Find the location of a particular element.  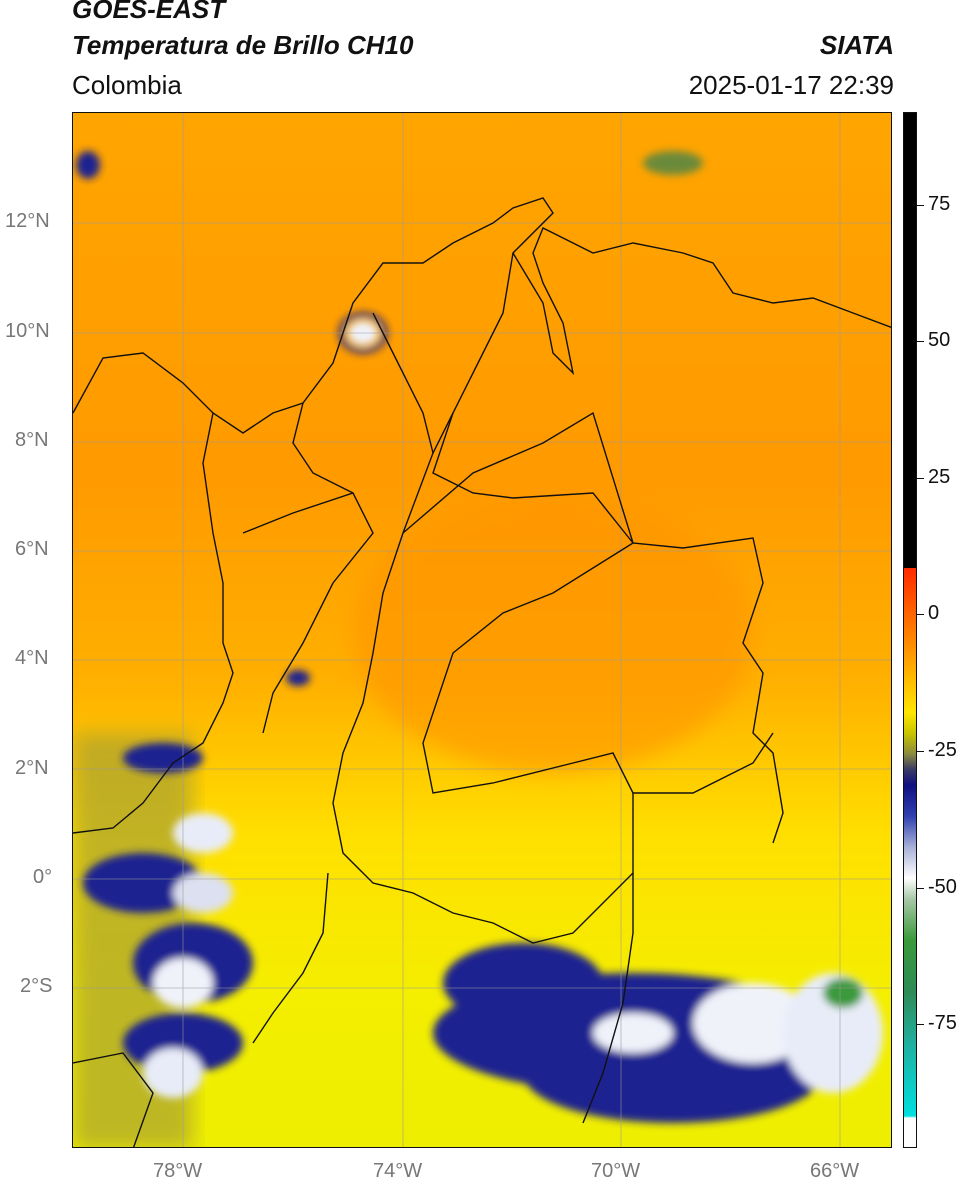

lat-label-12N: 12°N is located at coordinates (27, 221).